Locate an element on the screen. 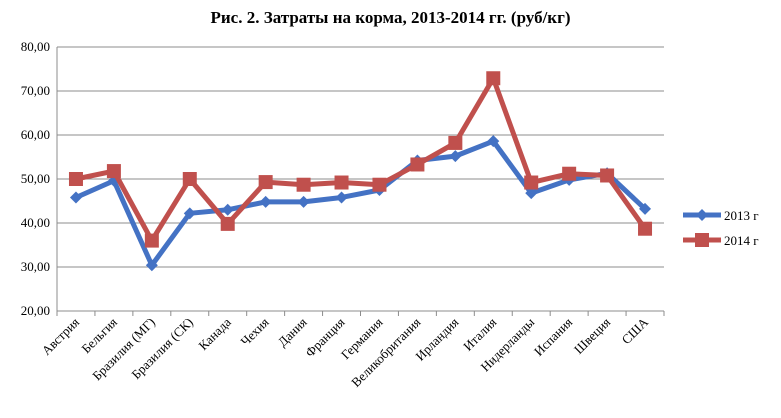 This screenshot has height=418, width=781. x-tick-label: США is located at coordinates (634, 330).